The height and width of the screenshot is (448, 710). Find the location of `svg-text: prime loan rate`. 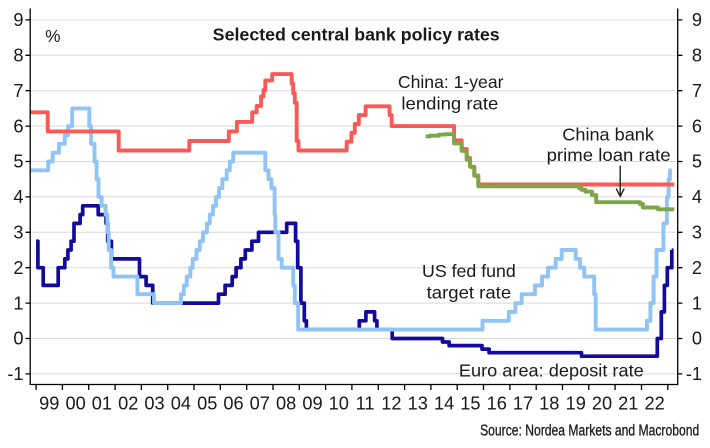

svg-text: prime loan rate is located at coordinates (609, 155).